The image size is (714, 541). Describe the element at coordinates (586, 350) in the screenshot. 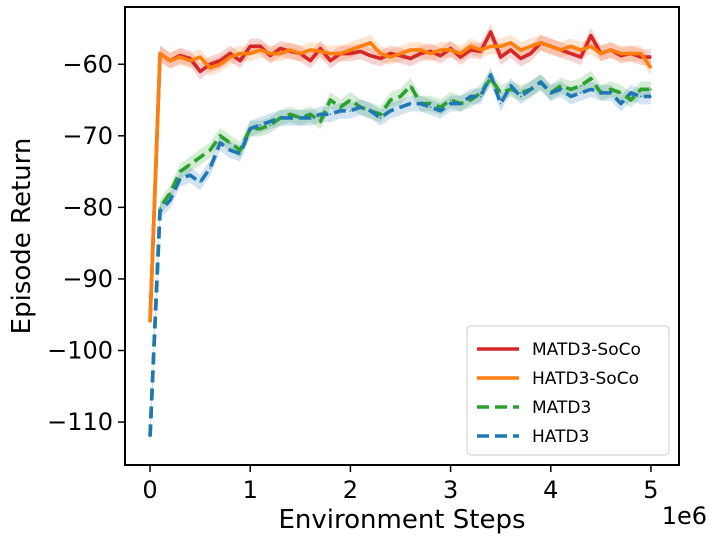

I see `legend-label-matd3-soco: MATD3-SoCo` at that location.